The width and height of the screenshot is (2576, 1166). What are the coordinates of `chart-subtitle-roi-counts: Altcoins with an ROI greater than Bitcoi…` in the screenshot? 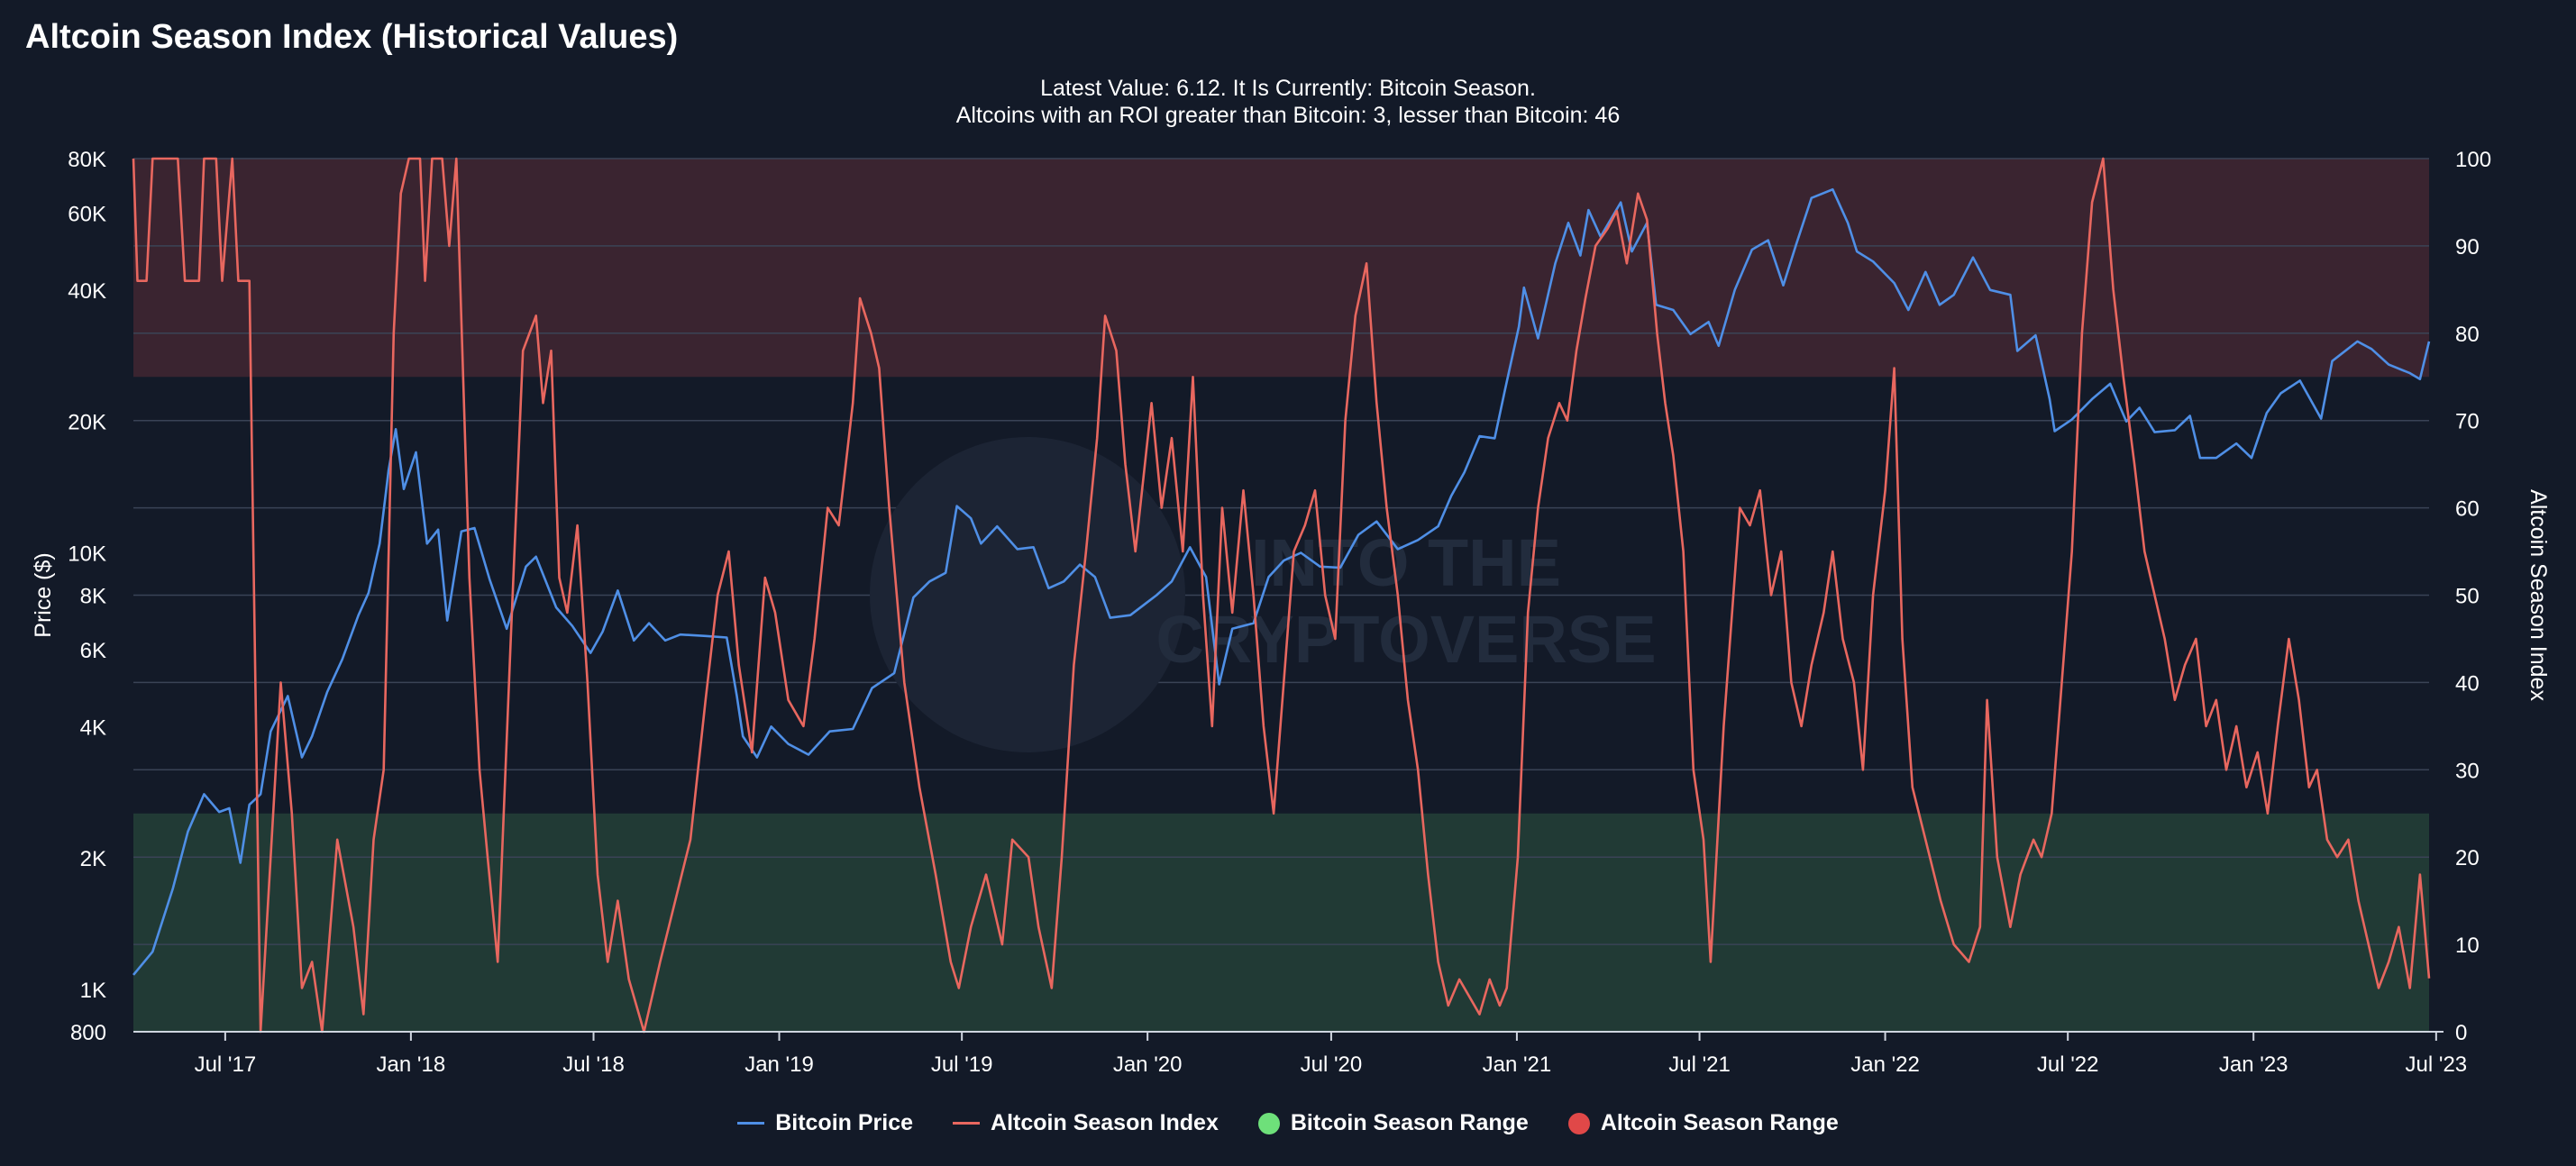 It's located at (1288, 115).